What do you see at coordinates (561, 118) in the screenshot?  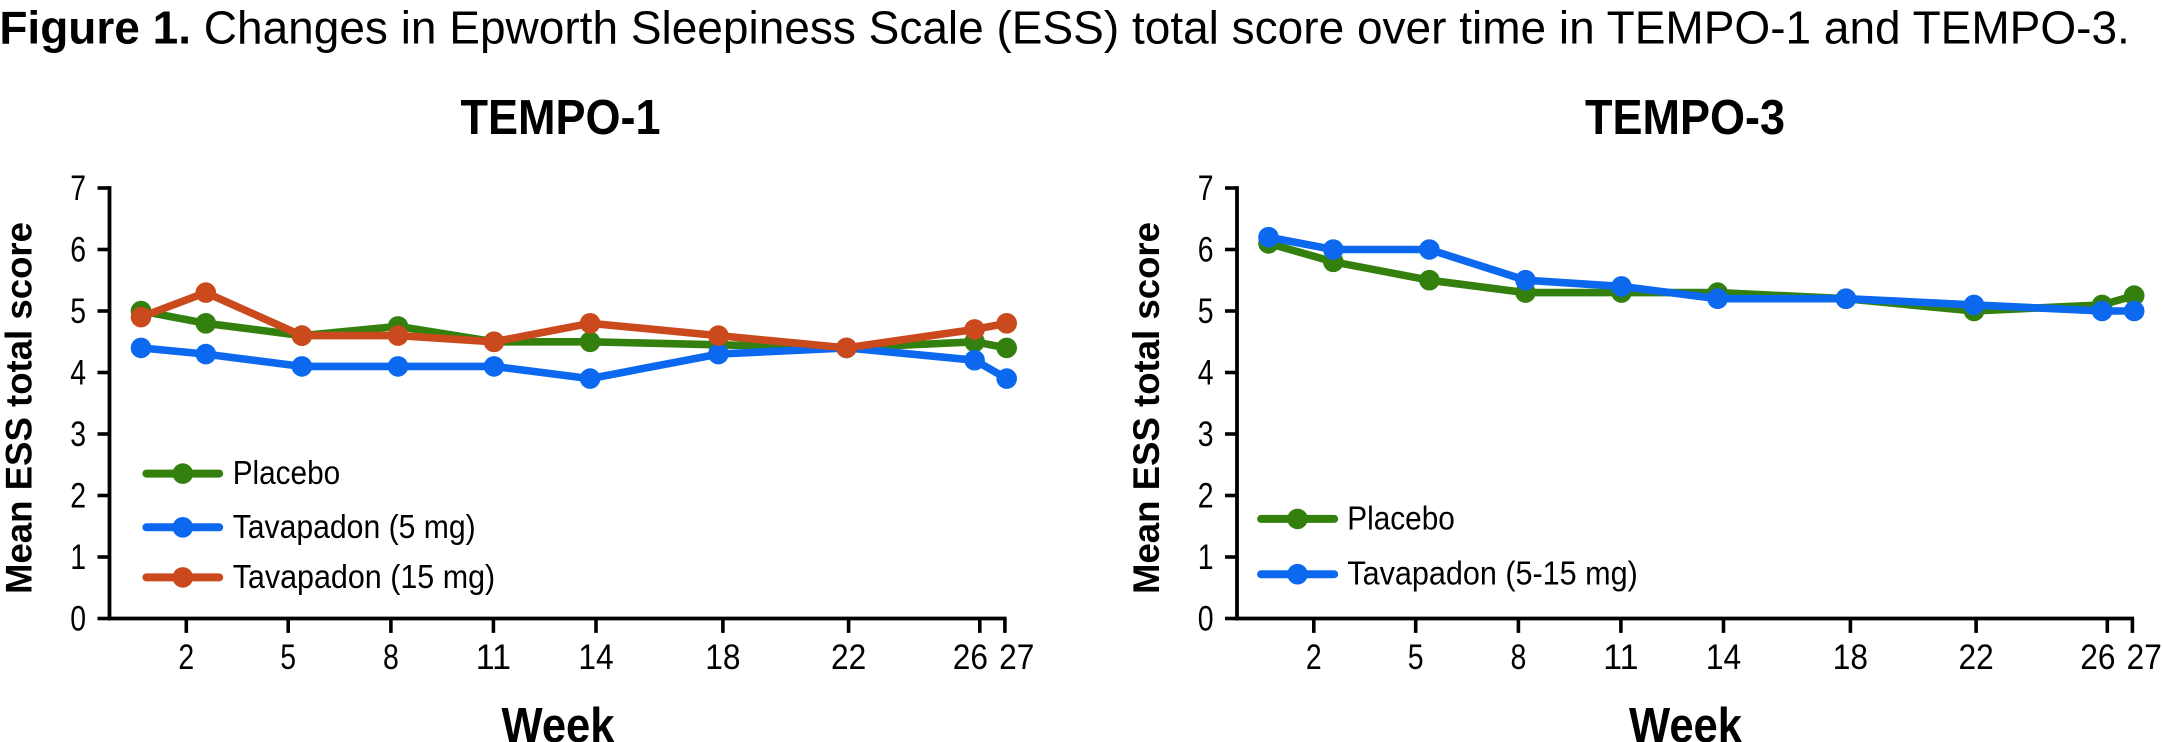 I see `svg-text: TEMPO-1` at bounding box center [561, 118].